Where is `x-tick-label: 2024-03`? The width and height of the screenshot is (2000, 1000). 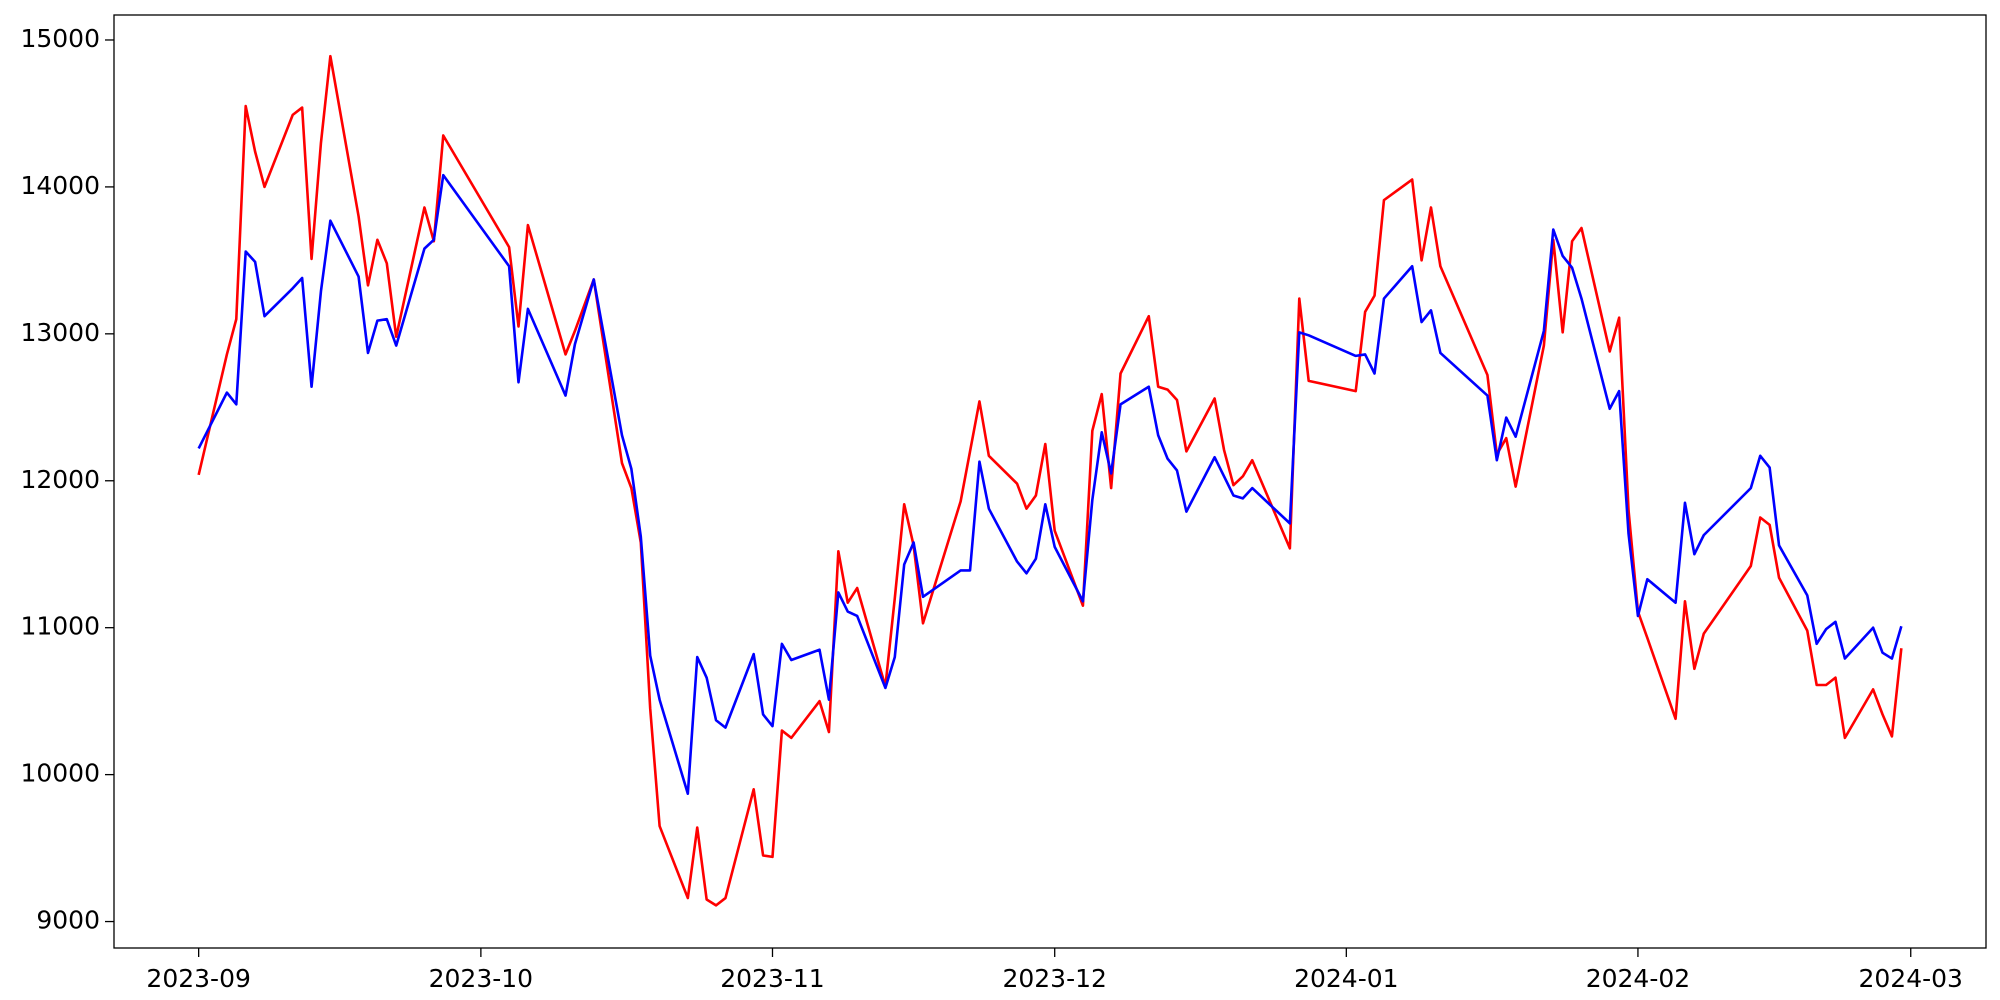 x-tick-label: 2024-03 is located at coordinates (1911, 978).